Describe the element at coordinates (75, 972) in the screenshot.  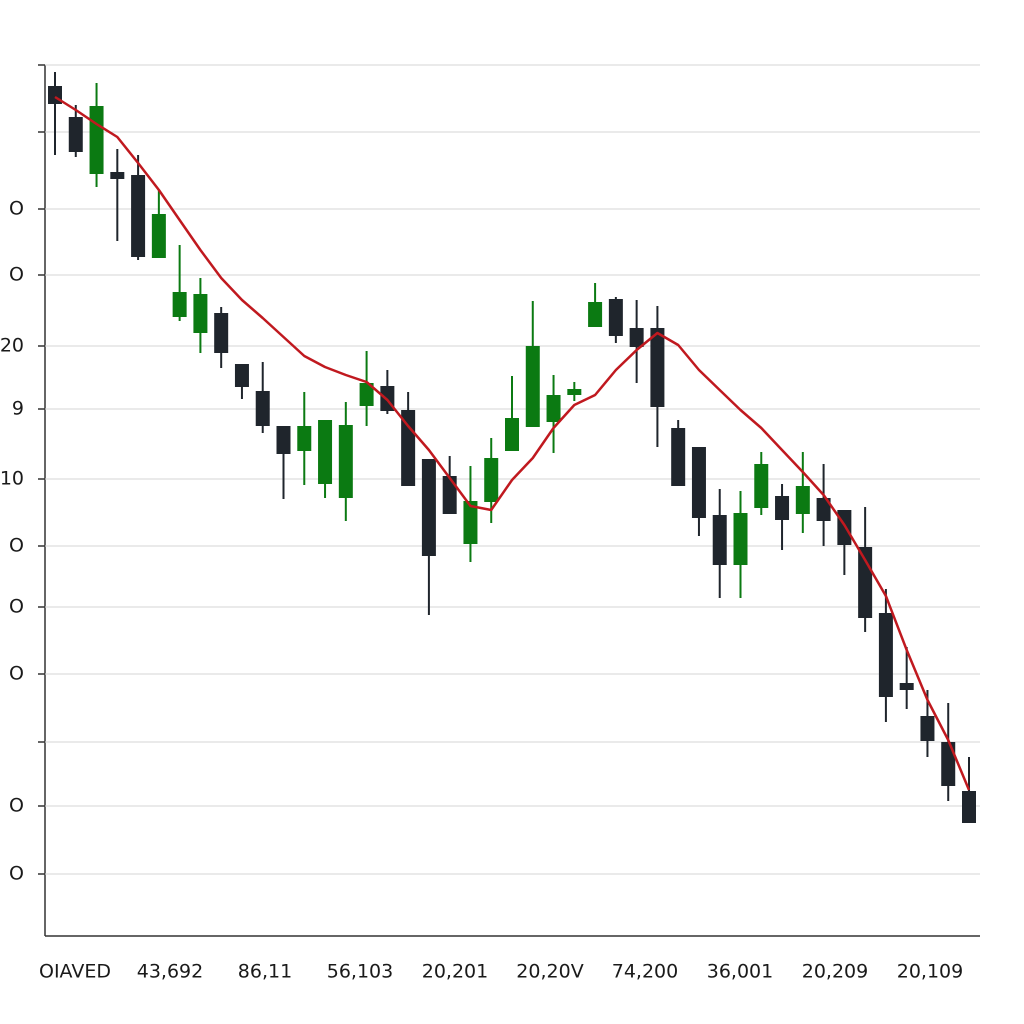
I see `x-tick-label: OIAVED` at that location.